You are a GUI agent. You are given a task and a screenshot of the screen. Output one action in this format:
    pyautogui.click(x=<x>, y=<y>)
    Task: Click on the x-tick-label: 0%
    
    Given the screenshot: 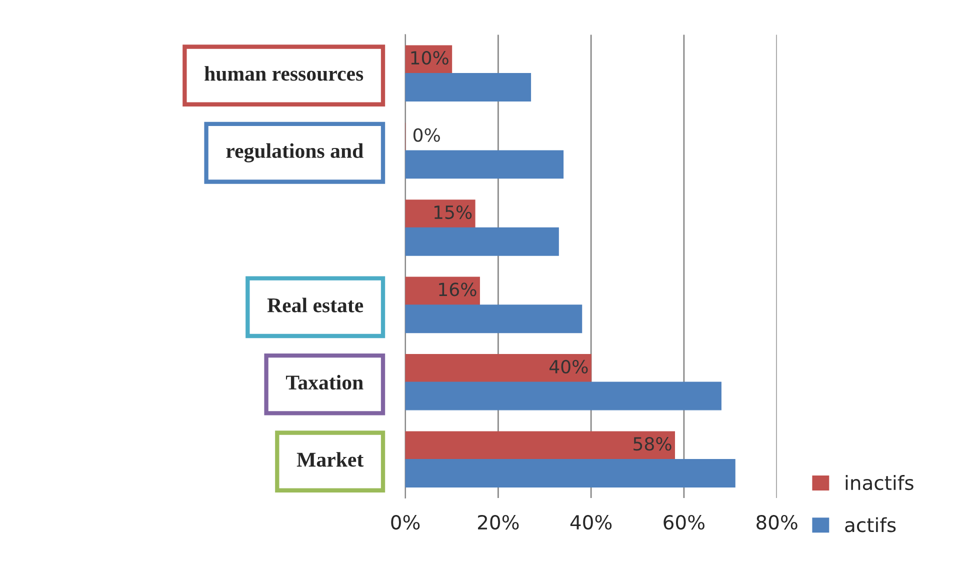 What is the action you would take?
    pyautogui.click(x=405, y=522)
    